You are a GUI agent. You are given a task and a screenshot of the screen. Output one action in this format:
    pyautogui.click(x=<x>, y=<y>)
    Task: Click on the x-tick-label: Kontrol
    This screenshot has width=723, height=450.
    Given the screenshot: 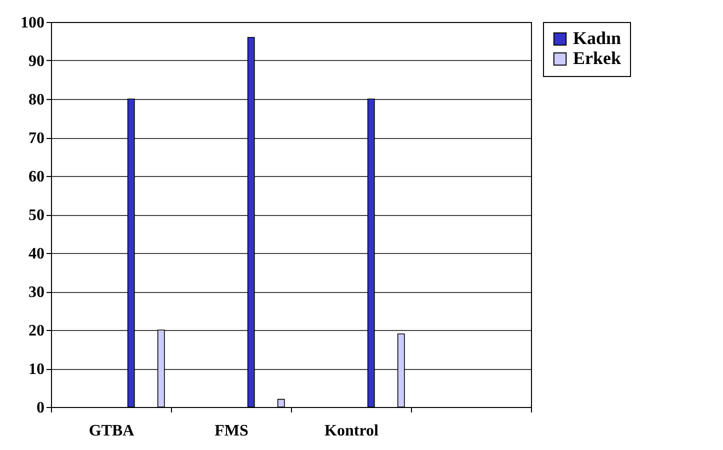 What is the action you would take?
    pyautogui.click(x=352, y=431)
    